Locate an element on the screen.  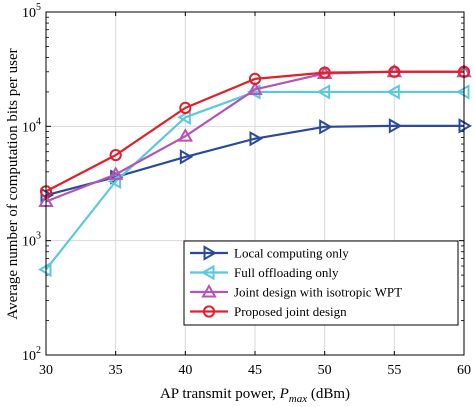
x-tick-label: 30 is located at coordinates (46, 370).